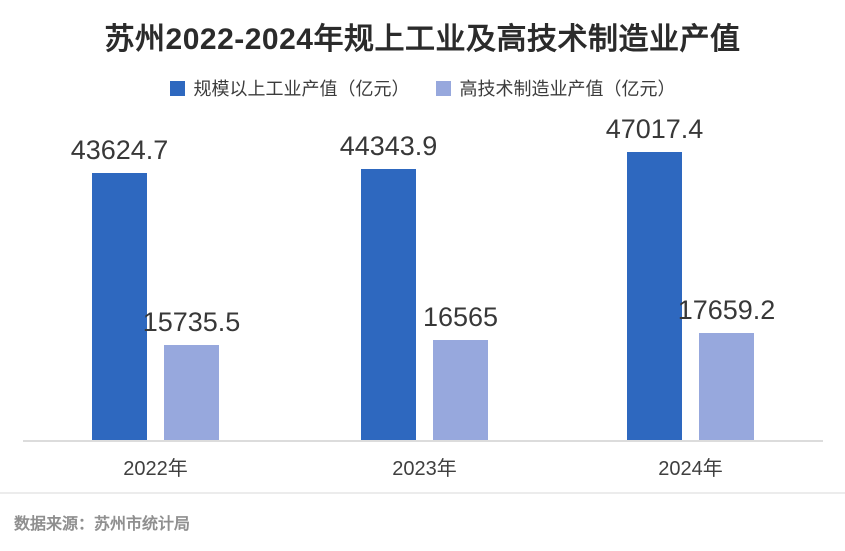  I want to click on legend-label-hightech: 高技术制造业产值（亿元）, so click(567, 89).